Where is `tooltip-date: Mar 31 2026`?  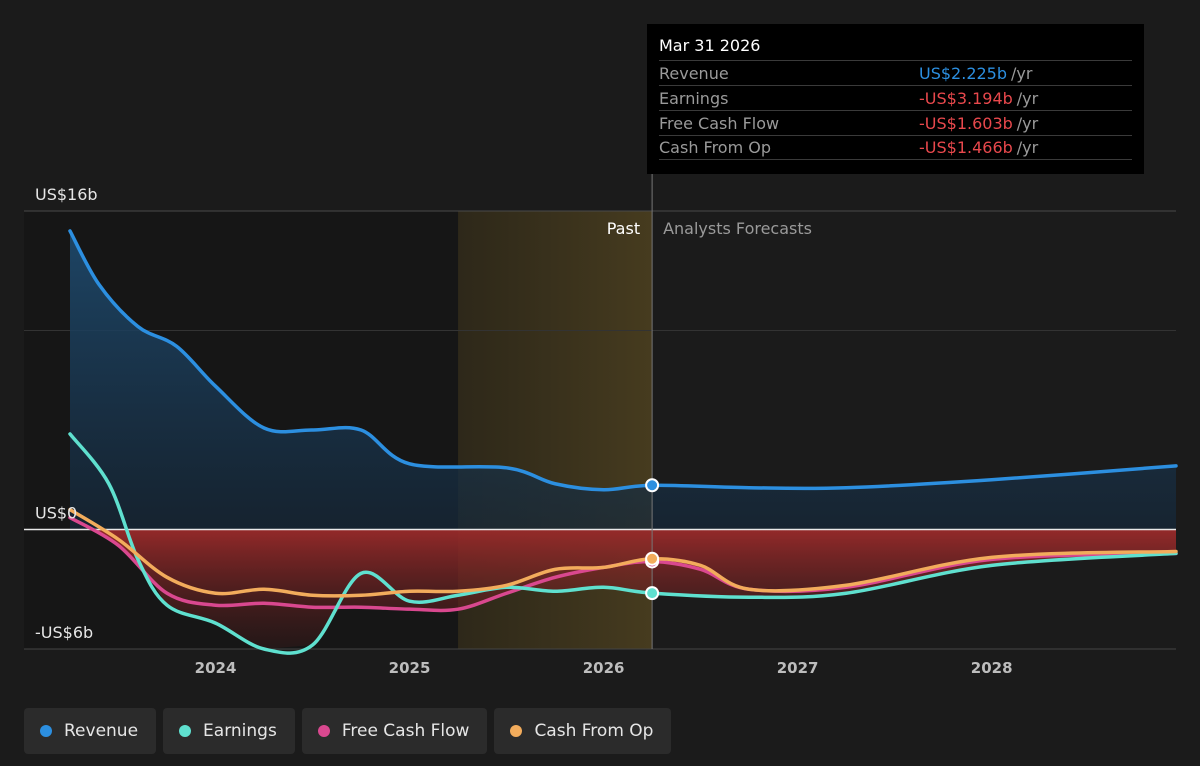 tooltip-date: Mar 31 2026 is located at coordinates (710, 45).